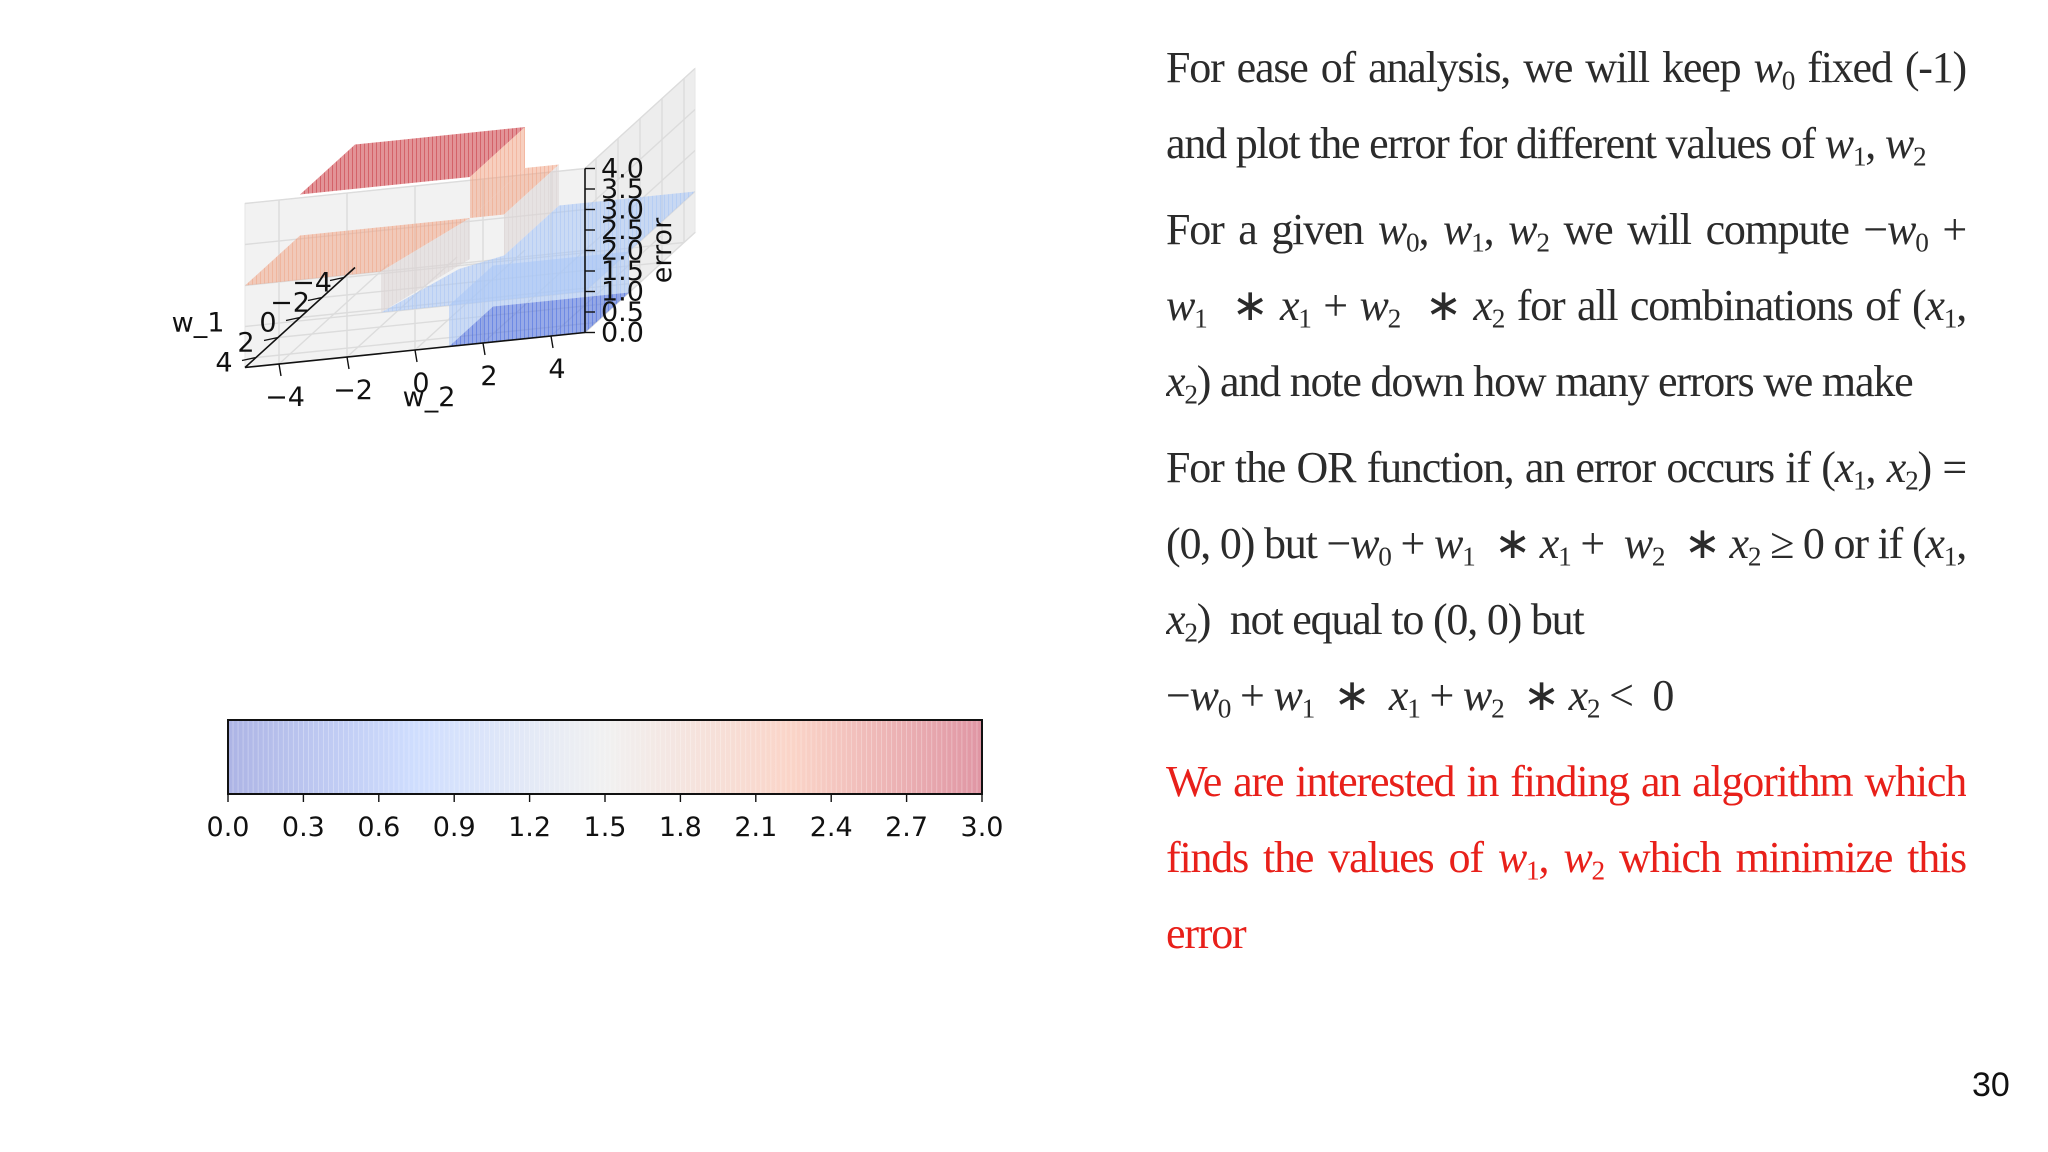 This screenshot has height=1152, width=2048. What do you see at coordinates (245, 343) in the screenshot?
I see `w1-tick-label: 2` at bounding box center [245, 343].